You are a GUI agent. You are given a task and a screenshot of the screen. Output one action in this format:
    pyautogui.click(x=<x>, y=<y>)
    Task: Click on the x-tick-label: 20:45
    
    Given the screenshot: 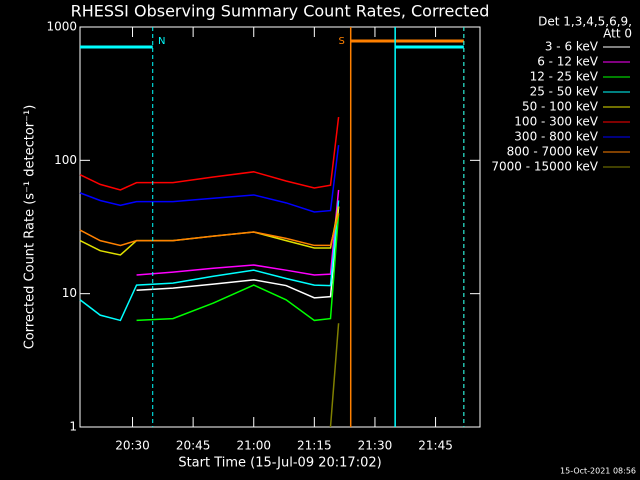 What is the action you would take?
    pyautogui.click(x=193, y=446)
    